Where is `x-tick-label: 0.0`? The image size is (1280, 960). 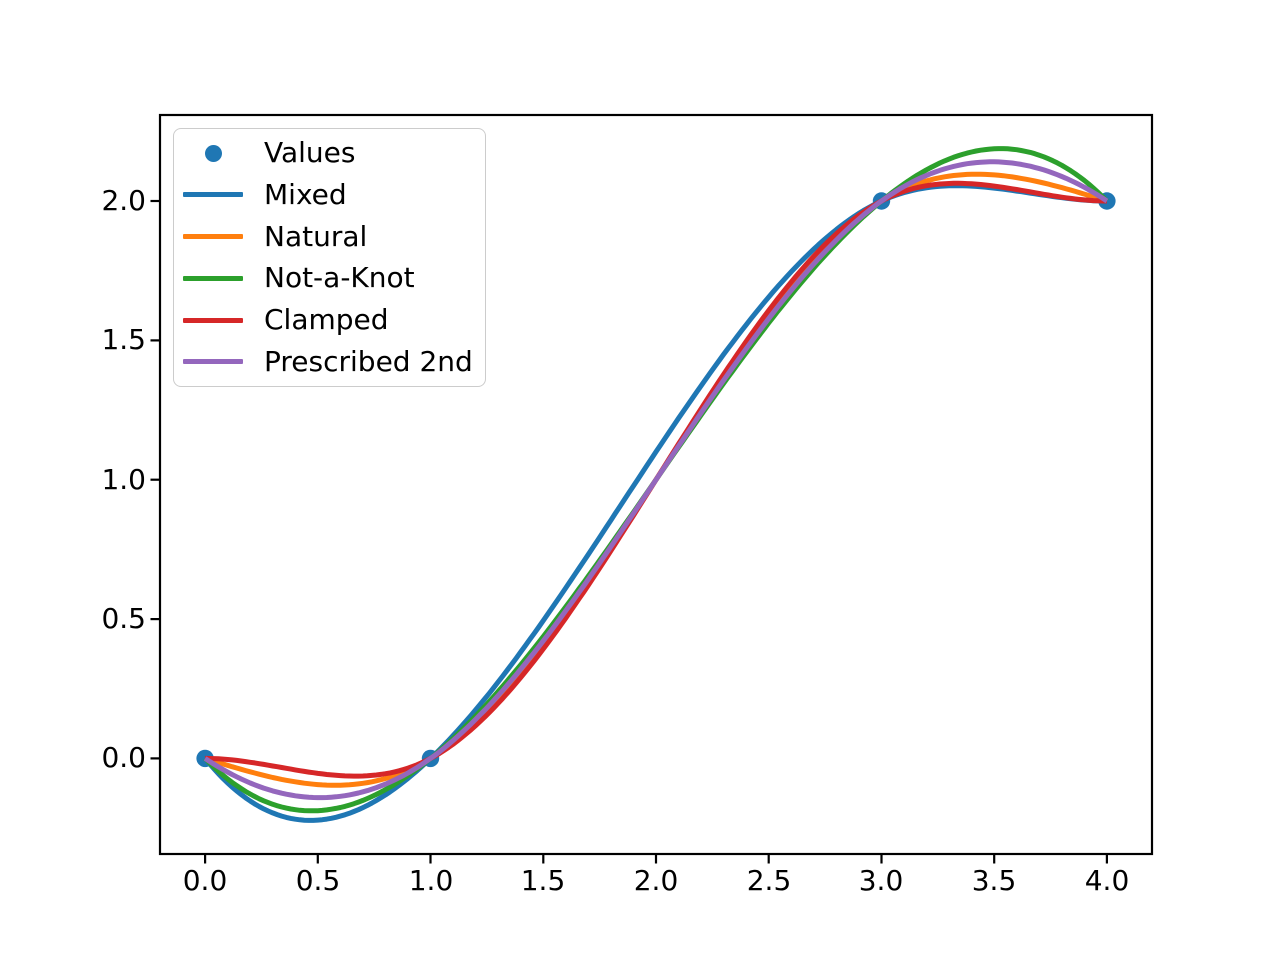
x-tick-label: 0.0 is located at coordinates (205, 880).